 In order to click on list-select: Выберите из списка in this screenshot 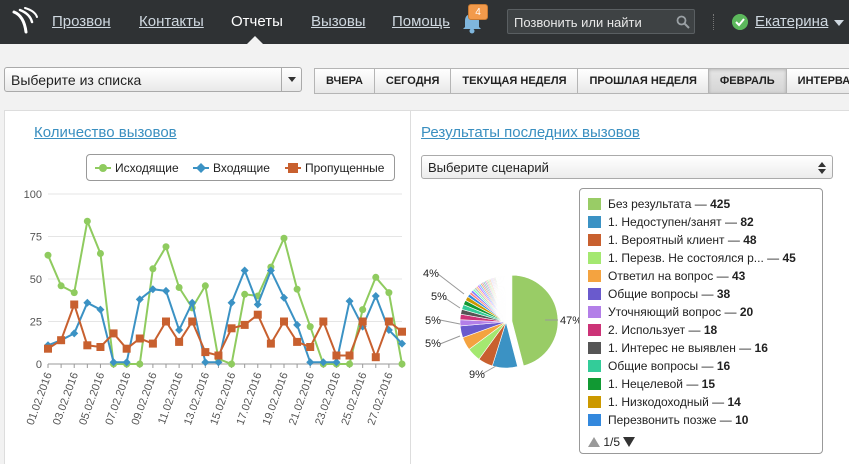, I will do `click(153, 79)`.